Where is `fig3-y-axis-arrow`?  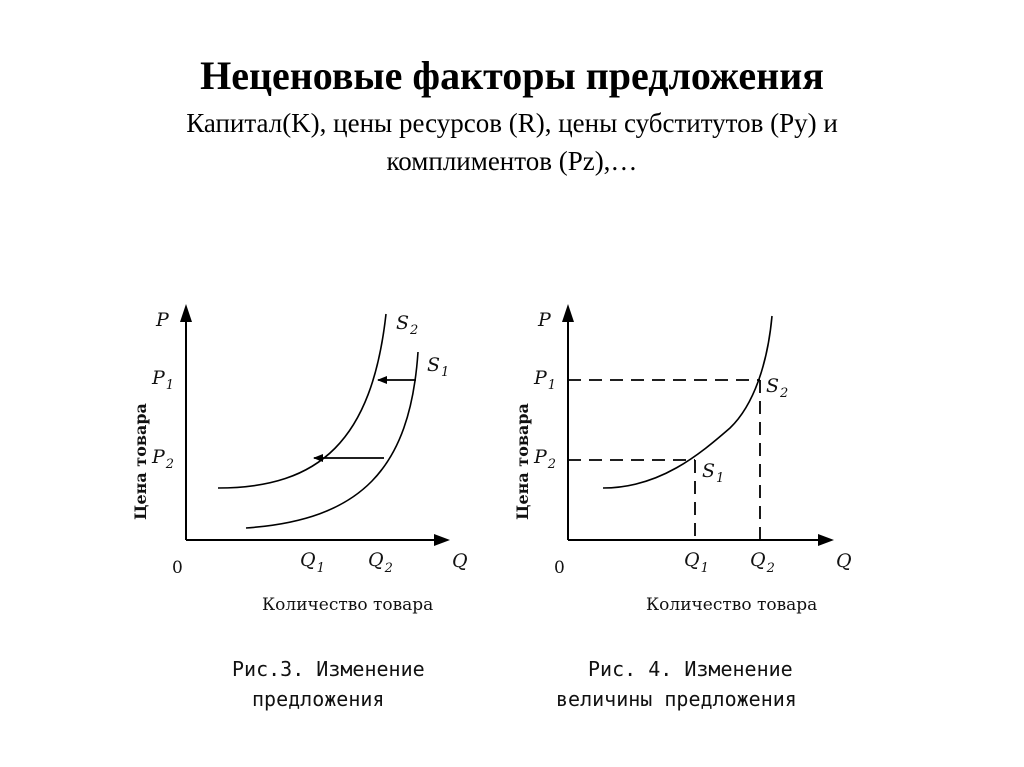 fig3-y-axis-arrow is located at coordinates (186, 313).